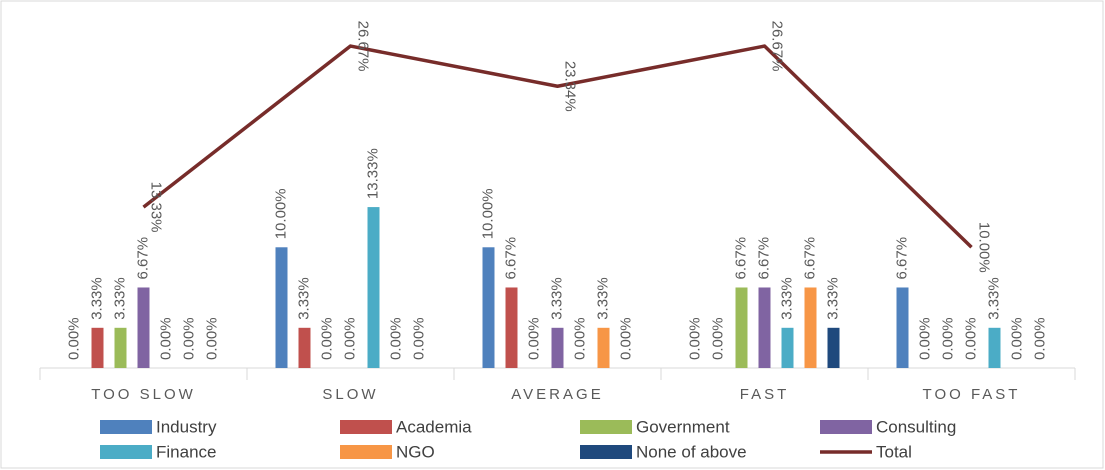  Describe the element at coordinates (557, 394) in the screenshot. I see `x-tick-label: AVERAGE` at that location.